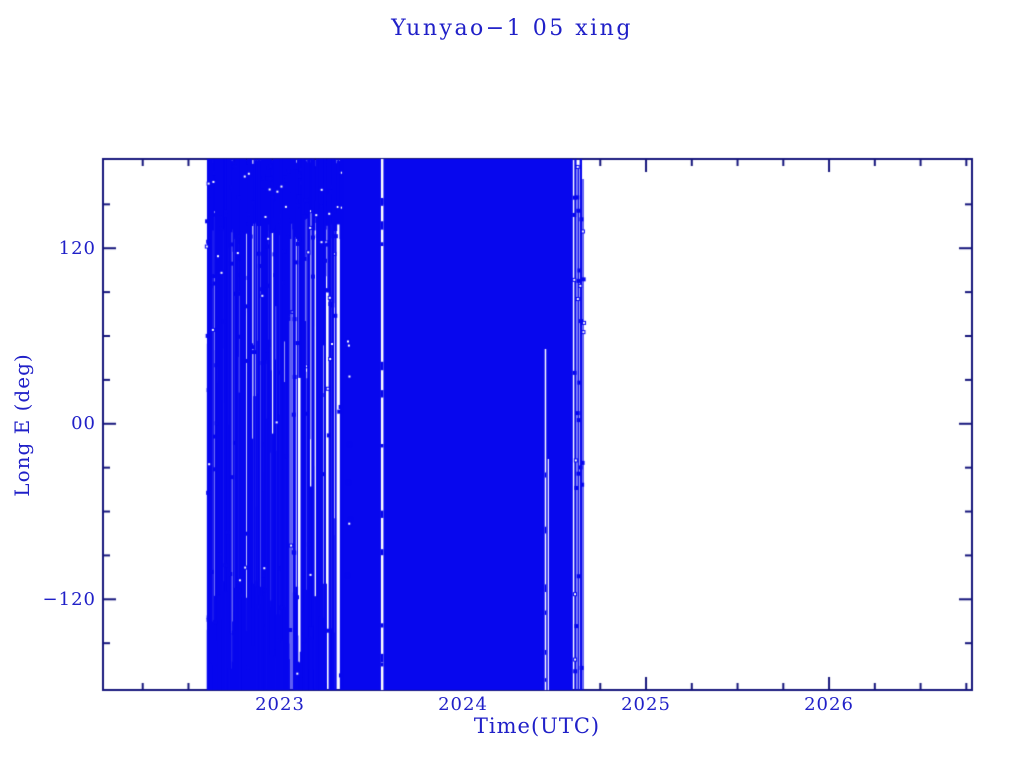 This screenshot has height=768, width=1024. I want to click on y-tick-label-minus120: −120, so click(69, 599).